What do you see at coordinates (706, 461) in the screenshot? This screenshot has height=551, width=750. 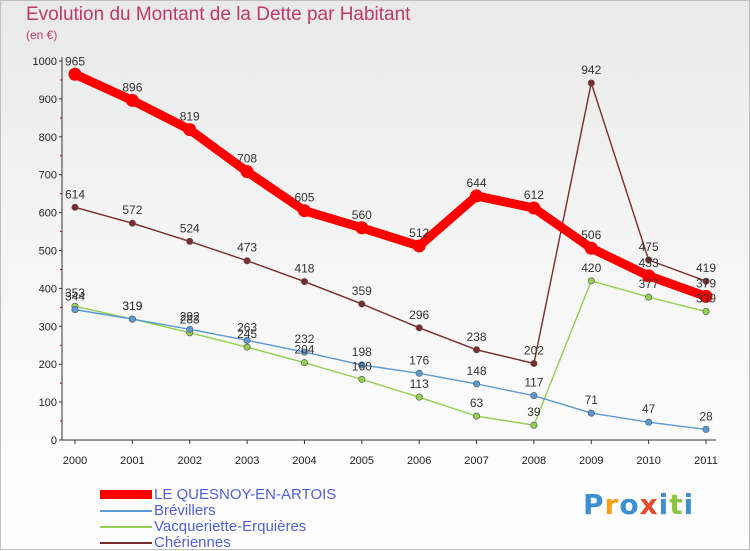 I see `x-tick-label: 2011` at bounding box center [706, 461].